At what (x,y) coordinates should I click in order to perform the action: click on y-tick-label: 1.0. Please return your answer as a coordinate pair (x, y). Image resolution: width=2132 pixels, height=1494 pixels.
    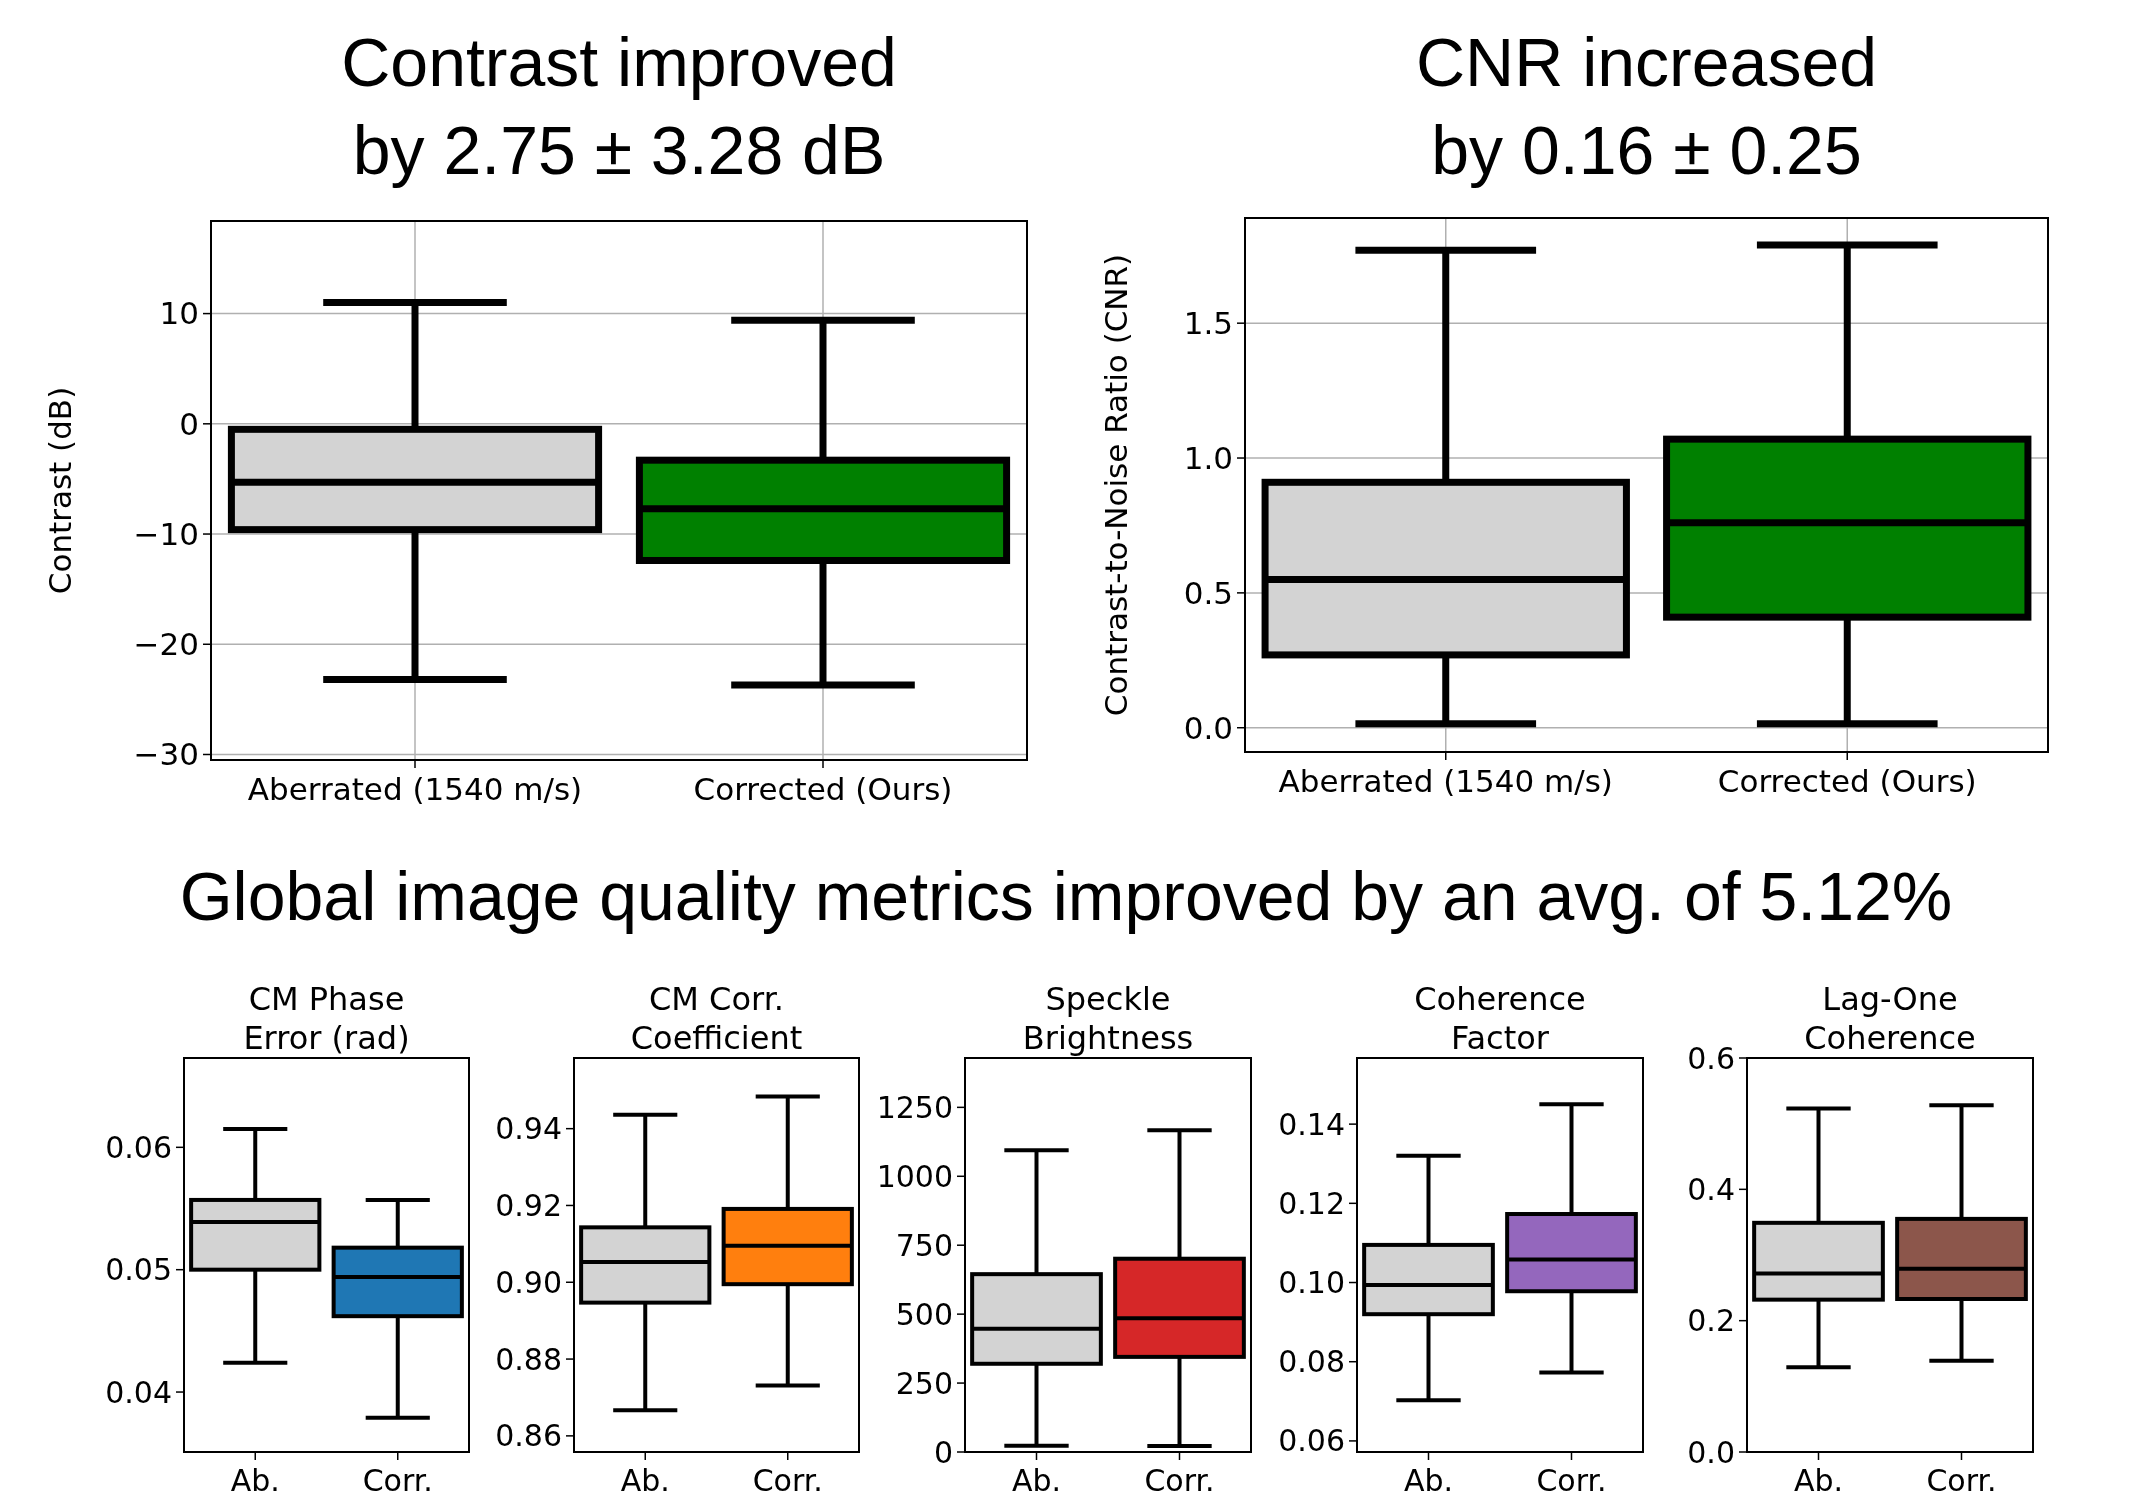
    Looking at the image, I should click on (1208, 457).